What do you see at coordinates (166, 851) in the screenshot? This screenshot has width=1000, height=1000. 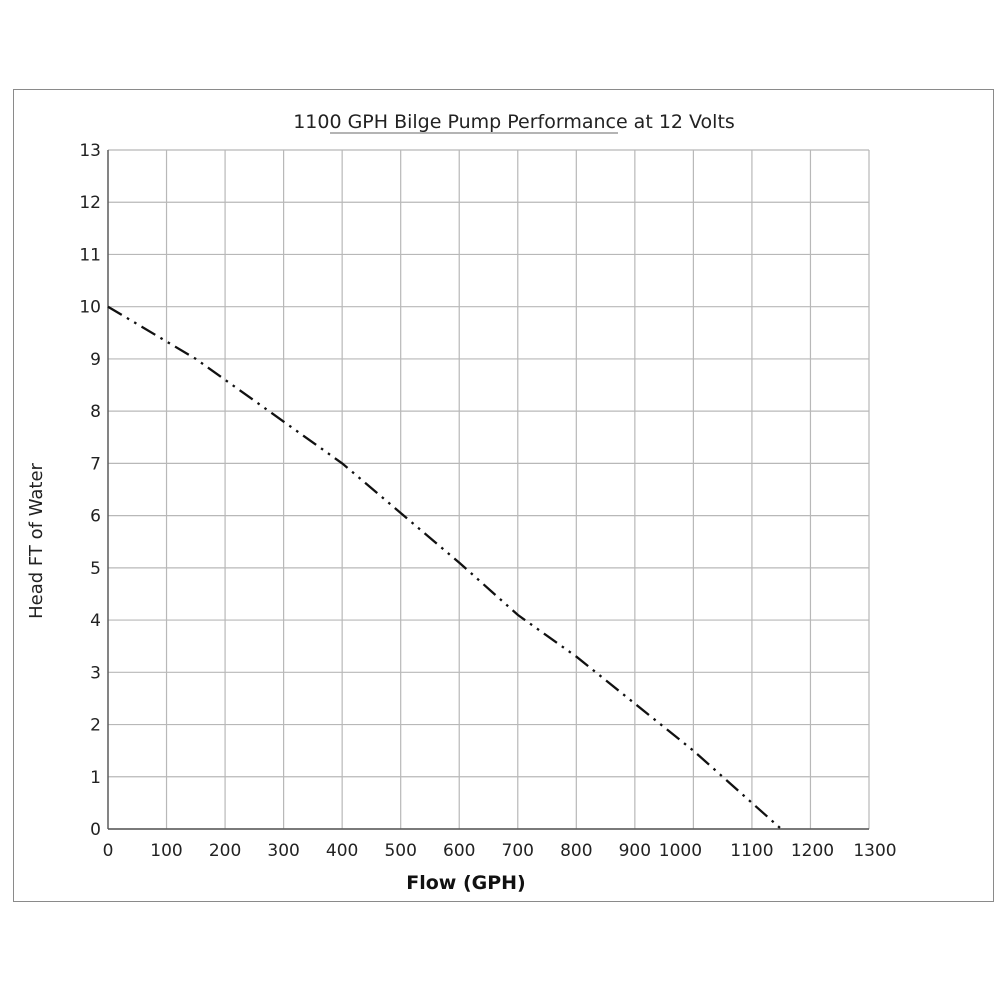 I see `x-tick-label: 100` at bounding box center [166, 851].